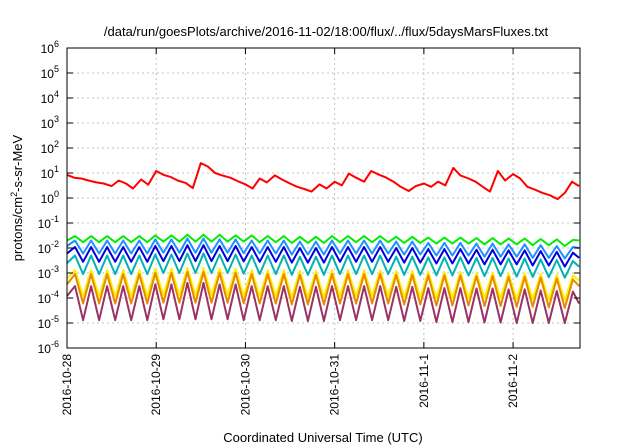  Describe the element at coordinates (156, 385) in the screenshot. I see `x-tick-label: 2016-10-29` at that location.